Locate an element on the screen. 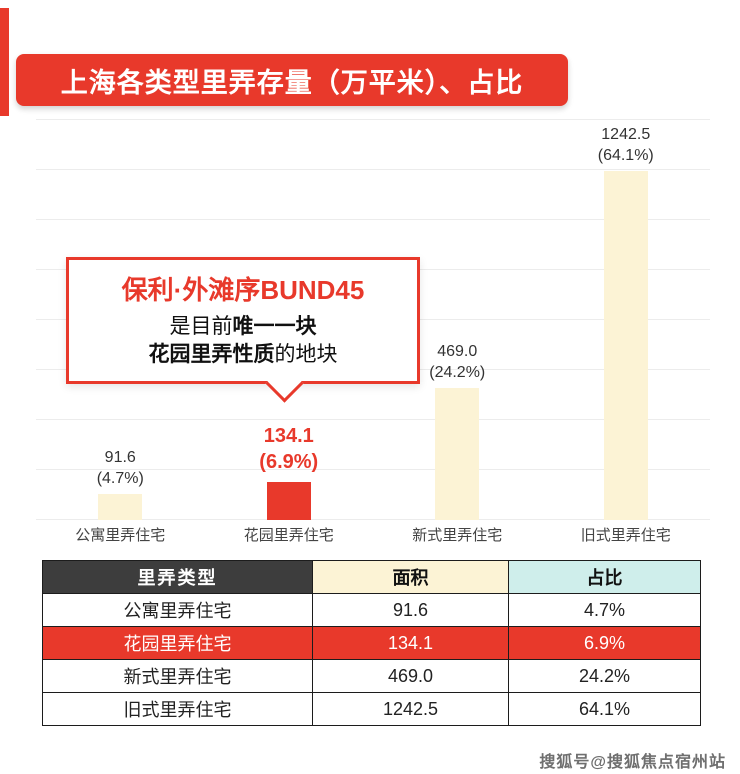  bar-group-new-style: 469.0 (24.2%) is located at coordinates (457, 317).